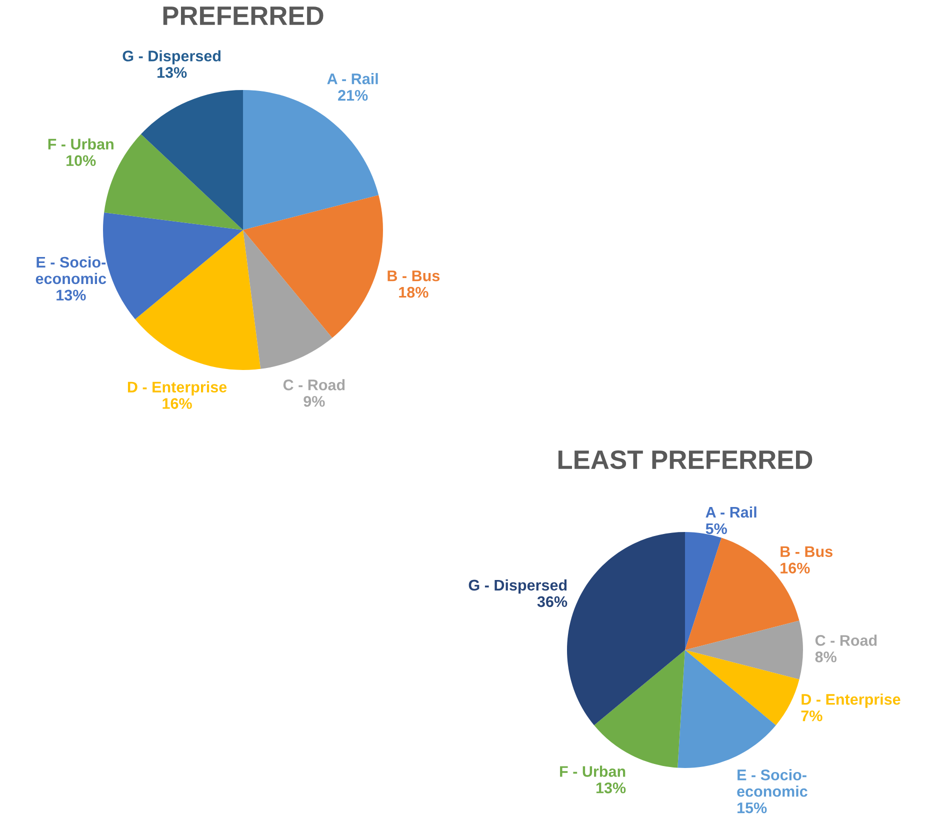 This screenshot has width=932, height=817. What do you see at coordinates (81, 160) in the screenshot?
I see `data-label: 10%` at bounding box center [81, 160].